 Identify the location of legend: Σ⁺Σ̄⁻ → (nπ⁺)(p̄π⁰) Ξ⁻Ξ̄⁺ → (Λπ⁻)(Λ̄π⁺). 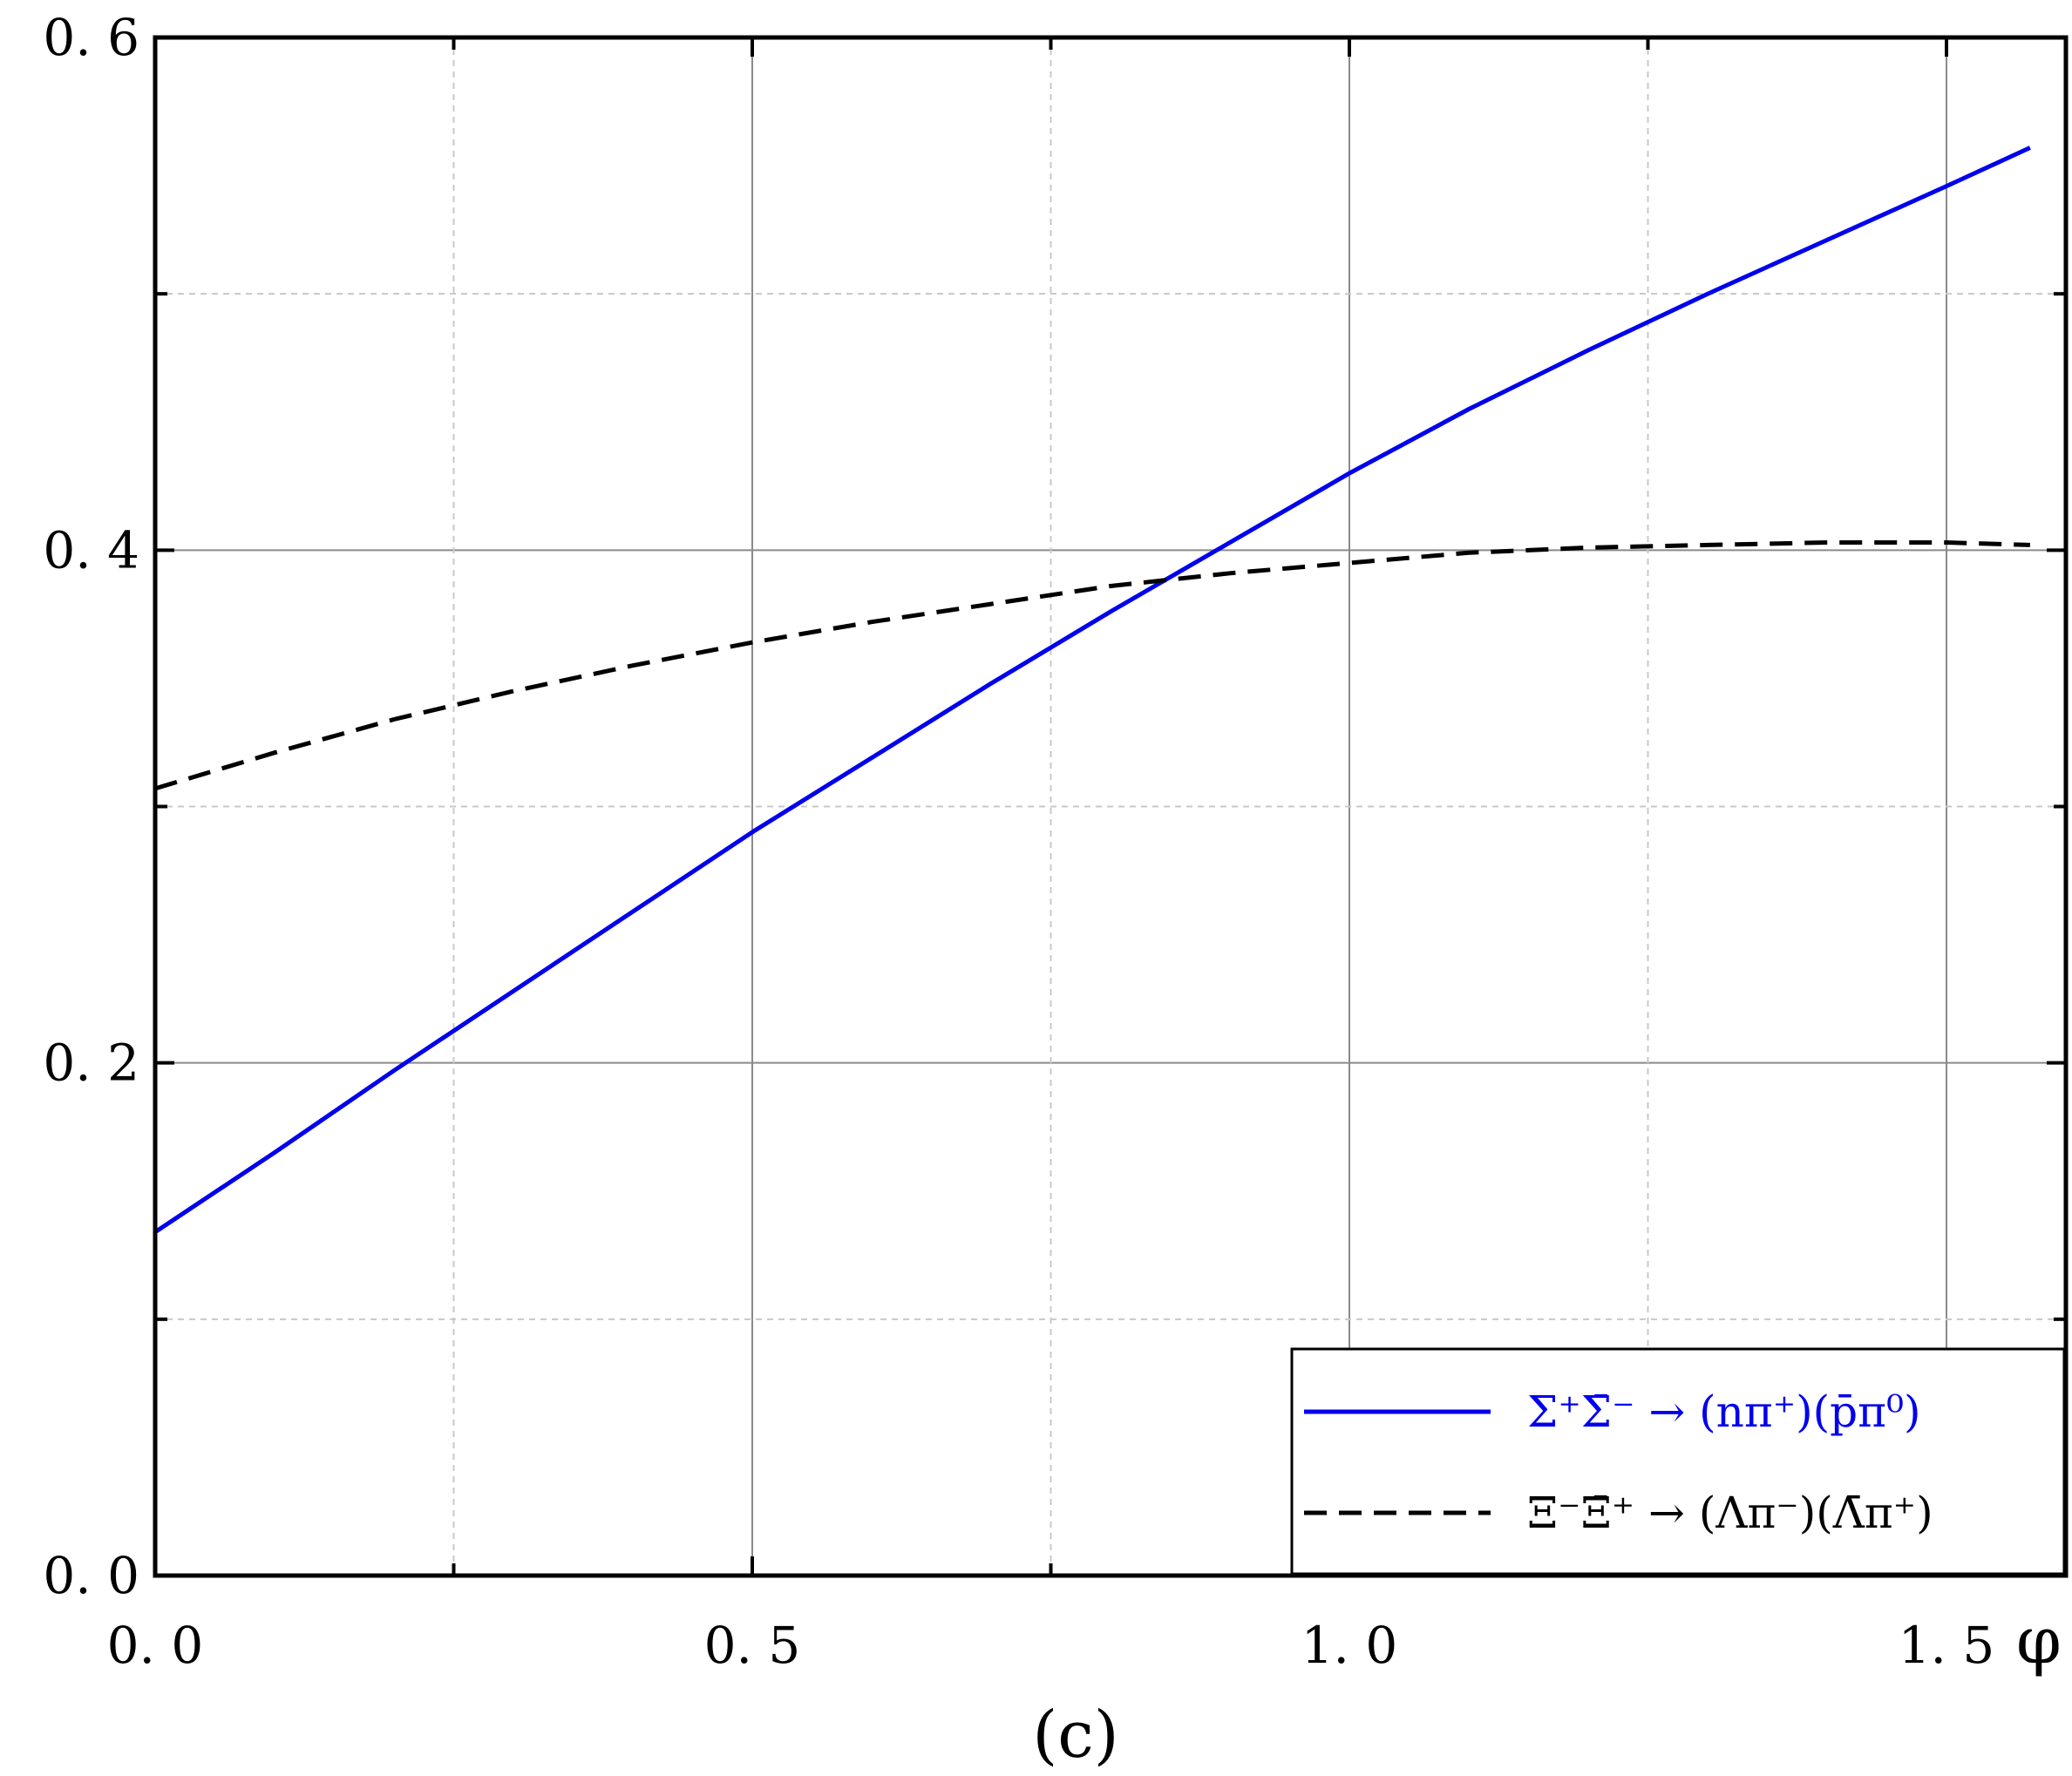
(1678, 1461).